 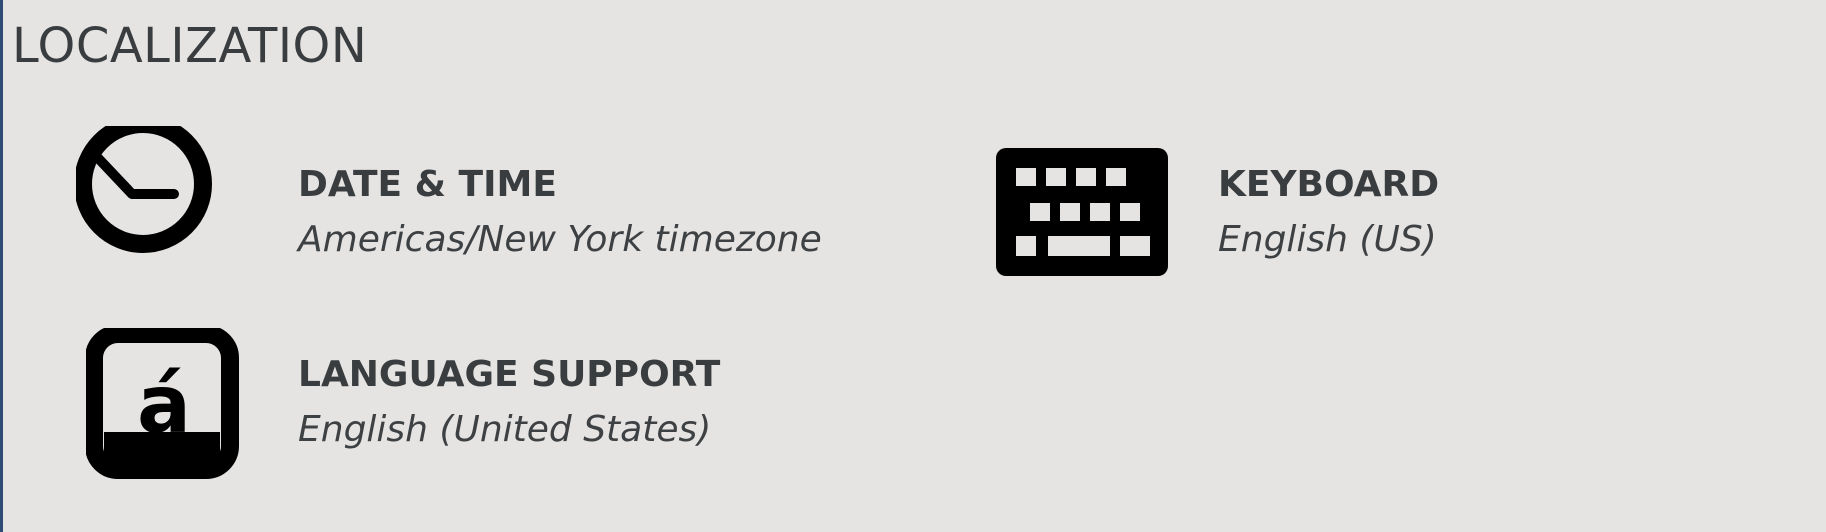 What do you see at coordinates (1, 266) in the screenshot?
I see `window-left-edge` at bounding box center [1, 266].